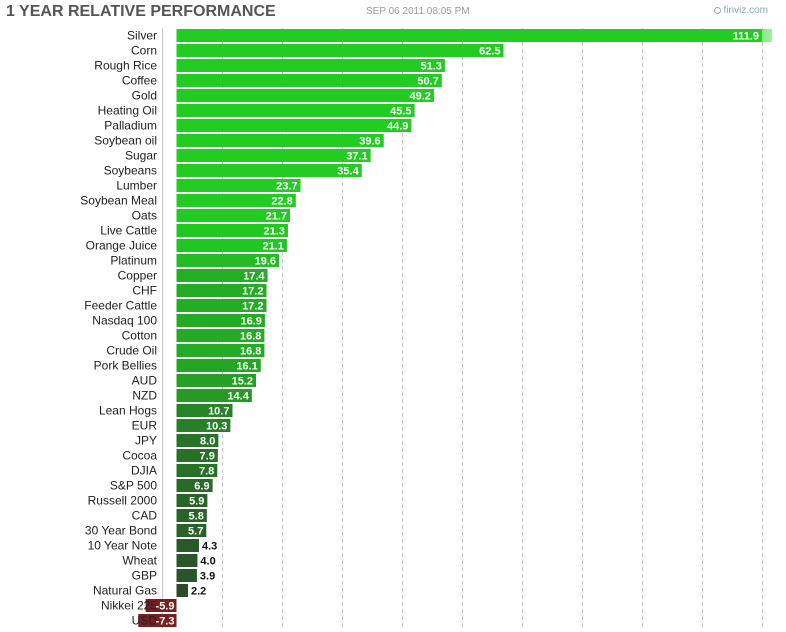  Describe the element at coordinates (222, 275) in the screenshot. I see `bar-copper` at that location.